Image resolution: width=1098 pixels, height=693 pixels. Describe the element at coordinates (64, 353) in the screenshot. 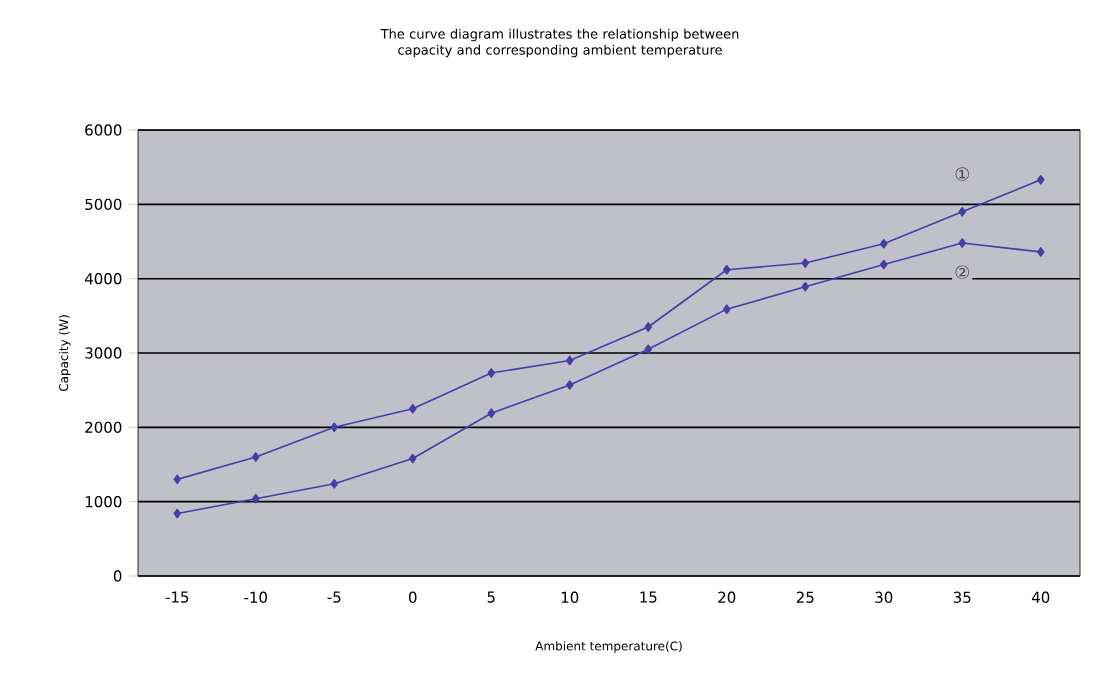

I see `y-axis-title: Capacity (W)` at that location.